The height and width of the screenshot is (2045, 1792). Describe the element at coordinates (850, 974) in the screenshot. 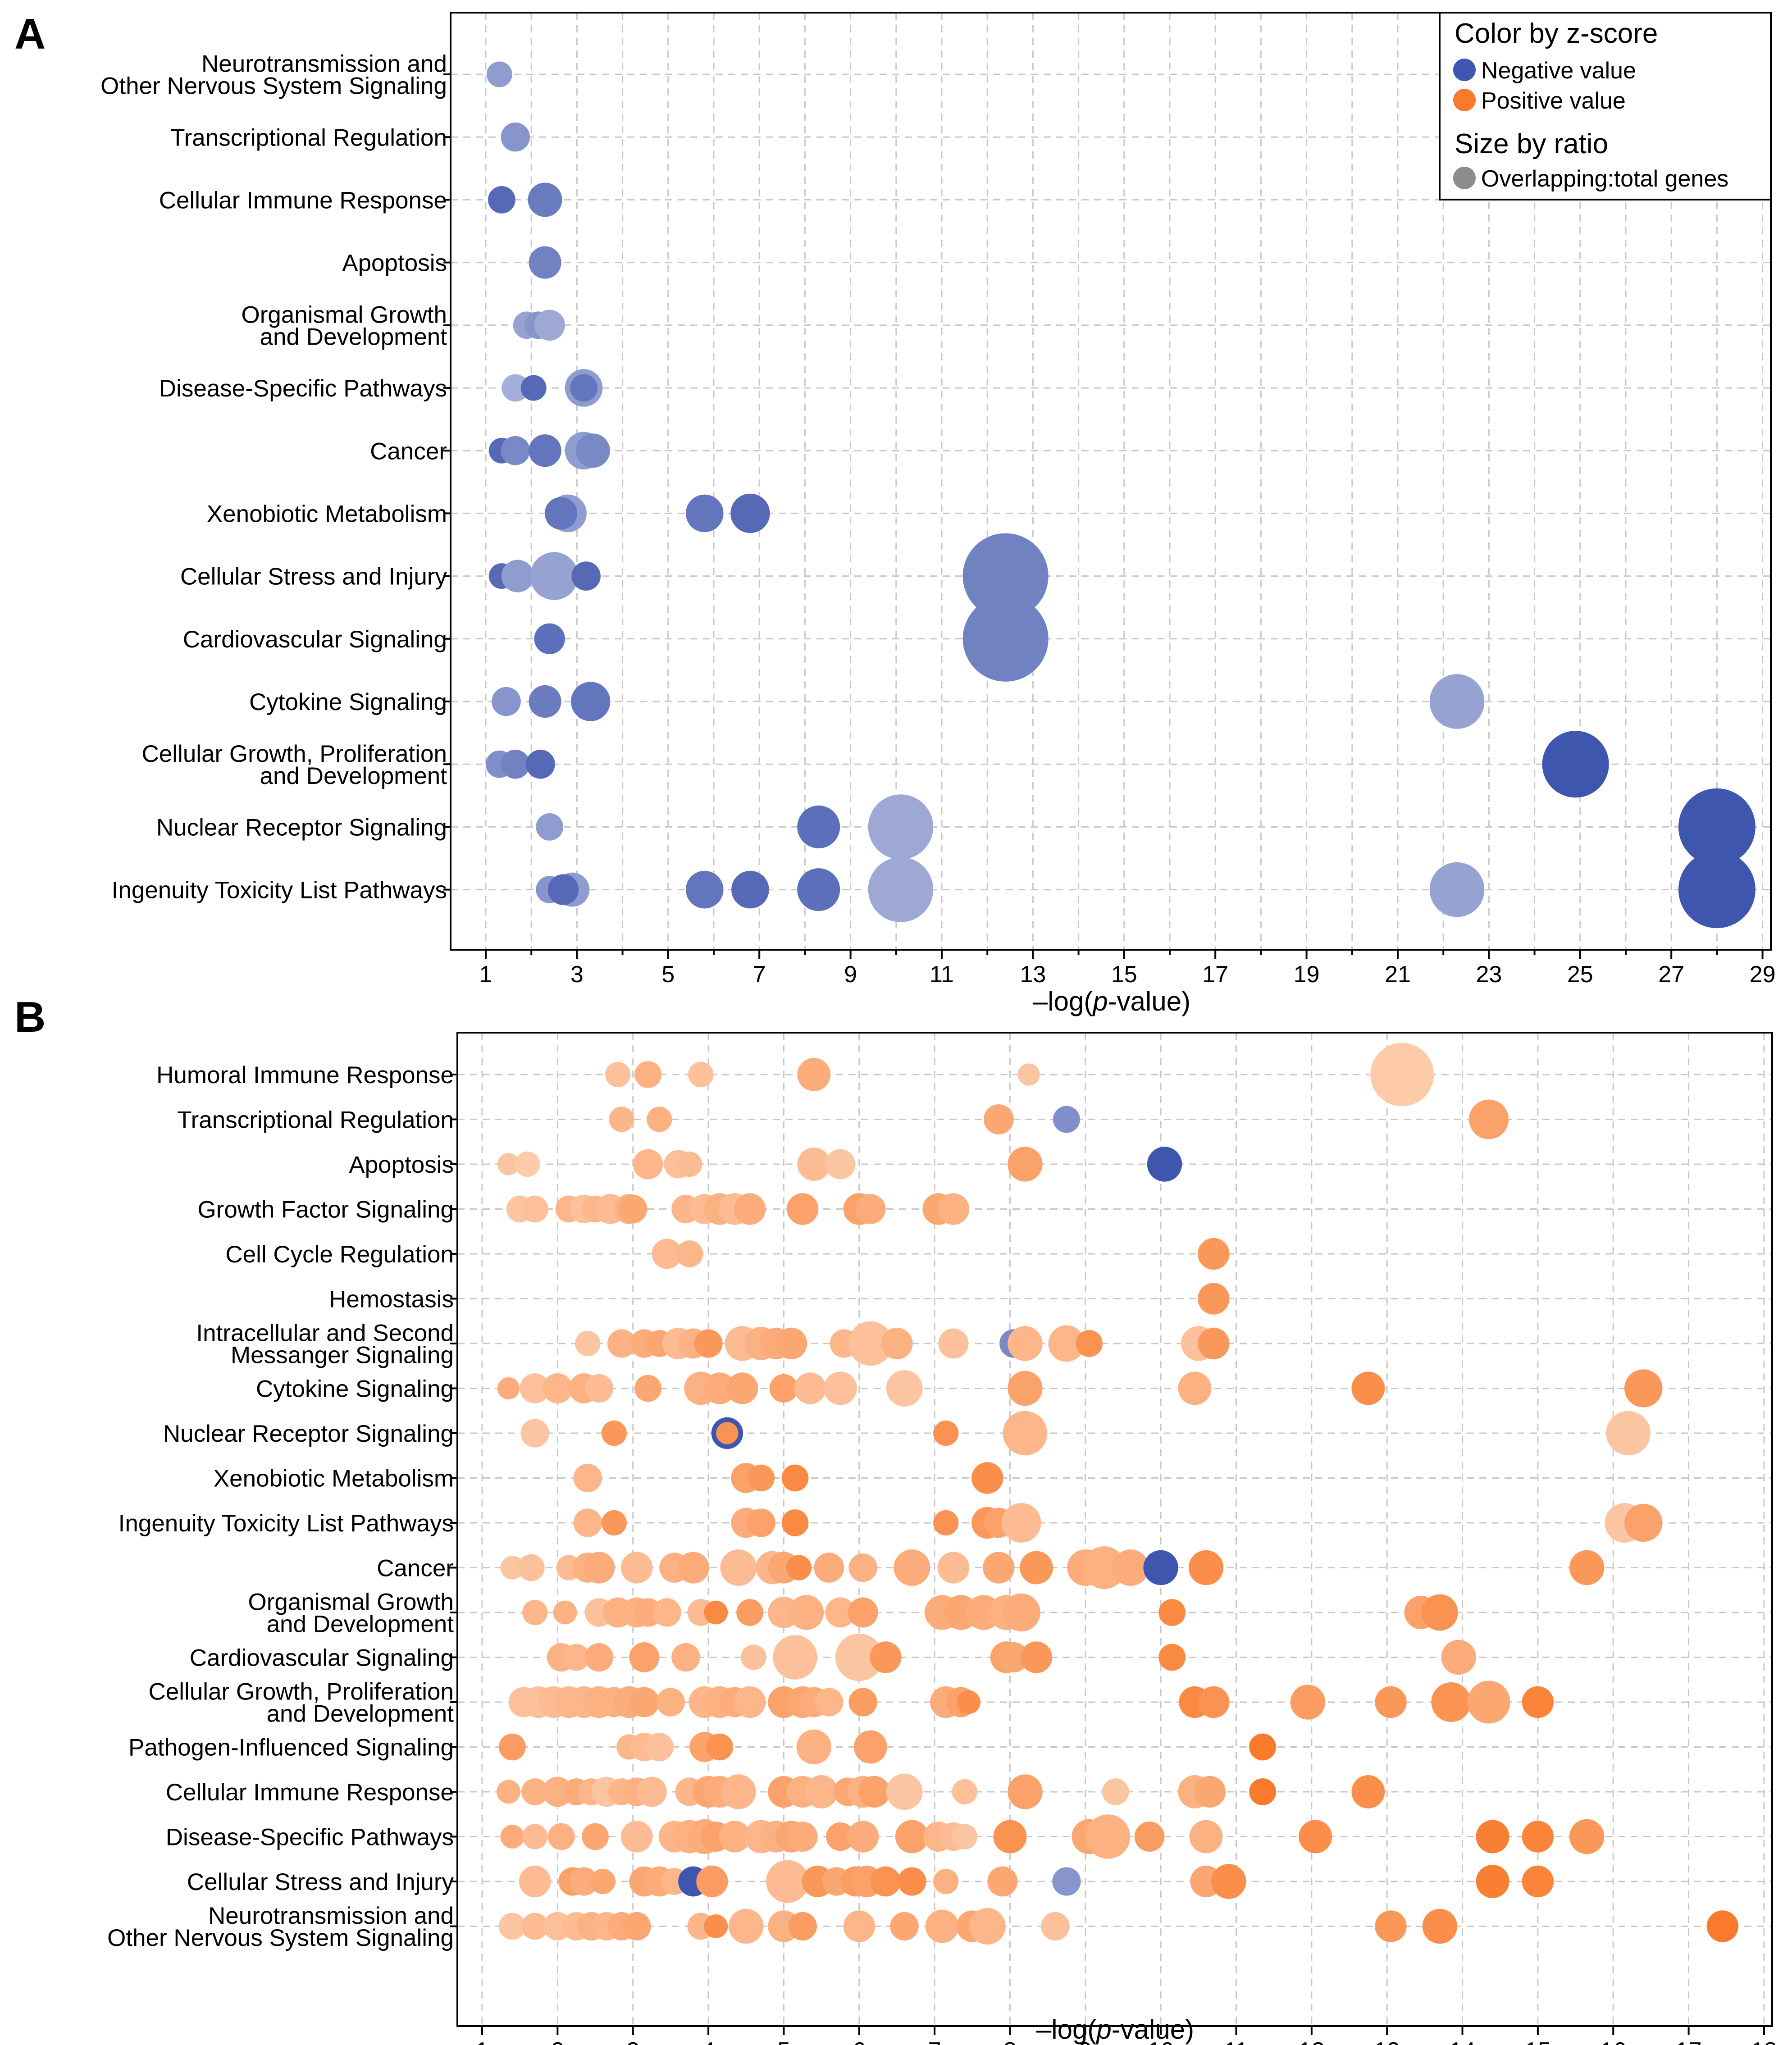

I see `x-tick-label: 9` at that location.